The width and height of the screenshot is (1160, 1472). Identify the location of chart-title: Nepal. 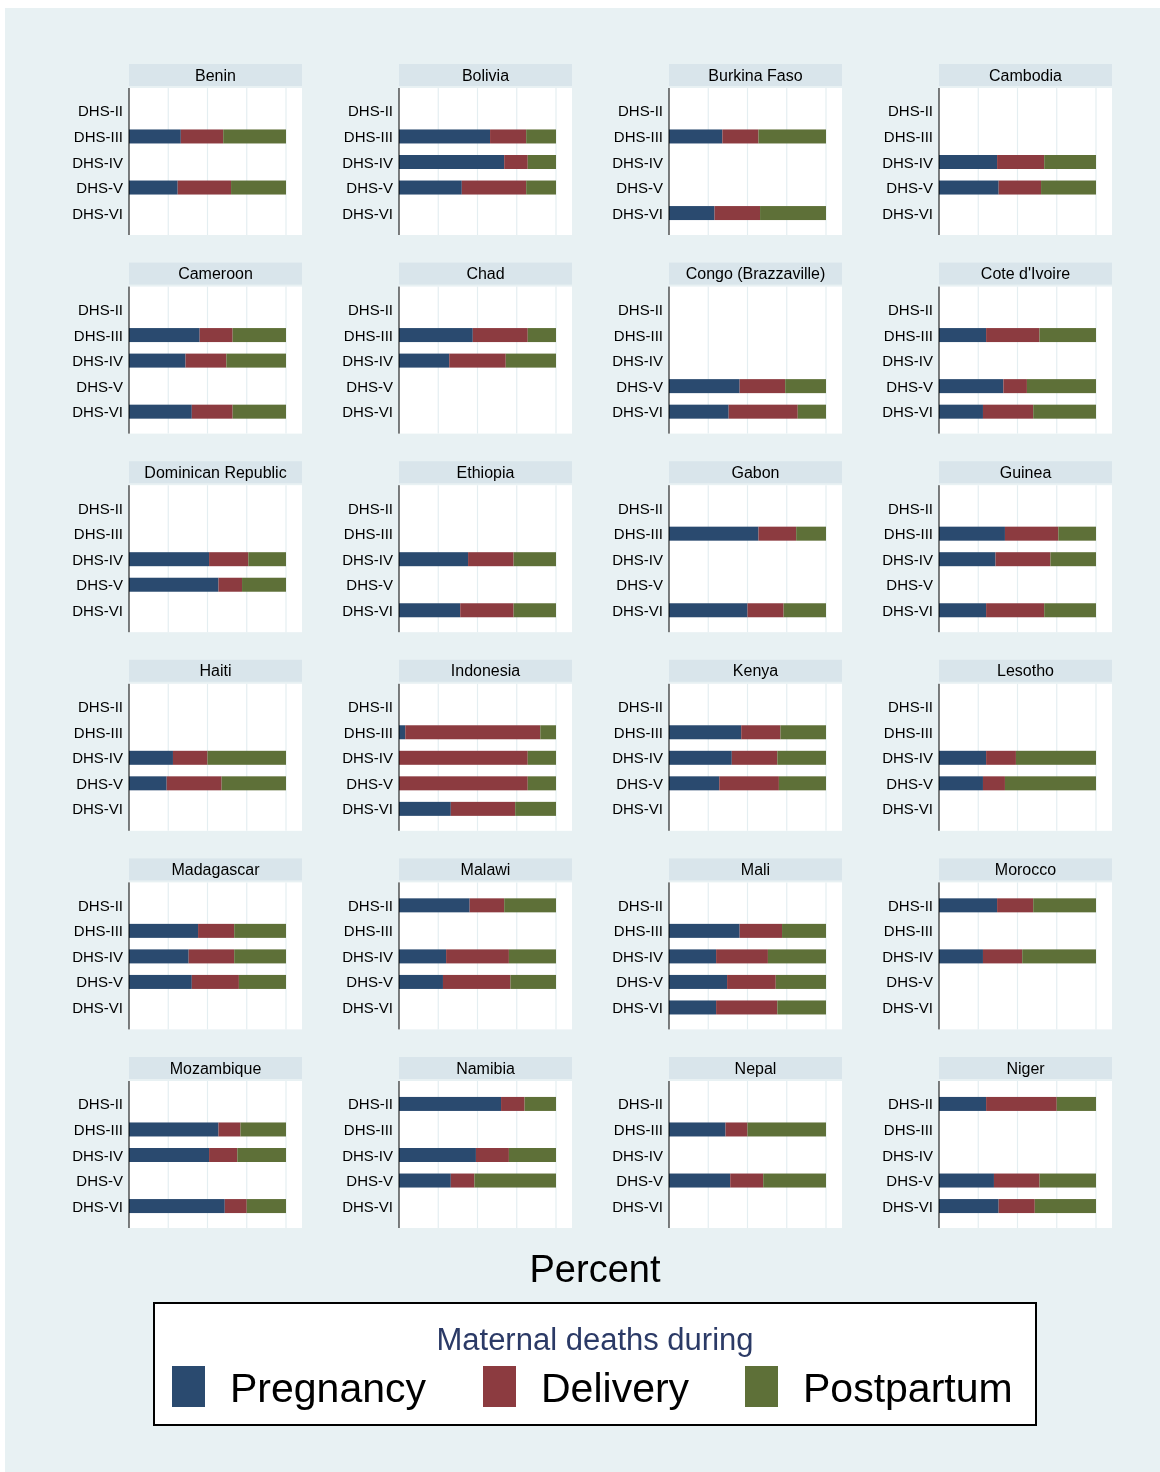
(755, 1068).